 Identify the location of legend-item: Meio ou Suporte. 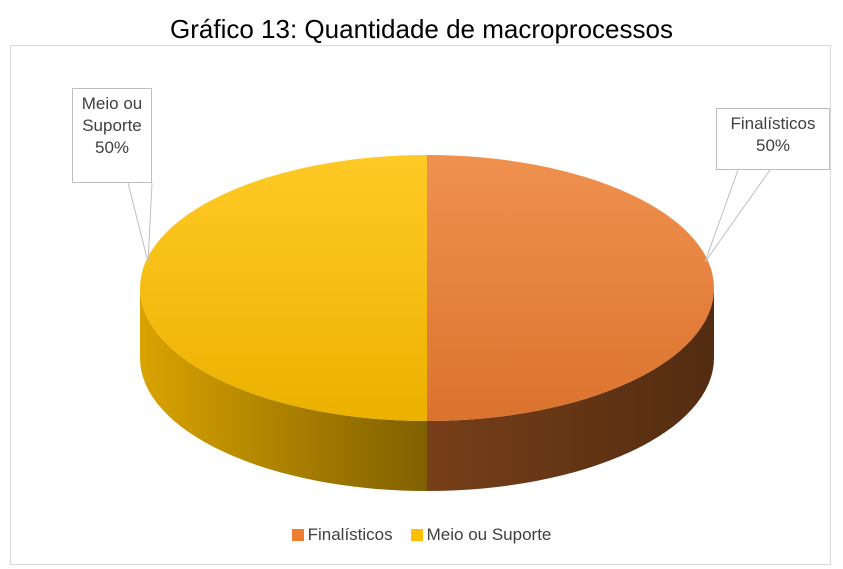
(481, 535).